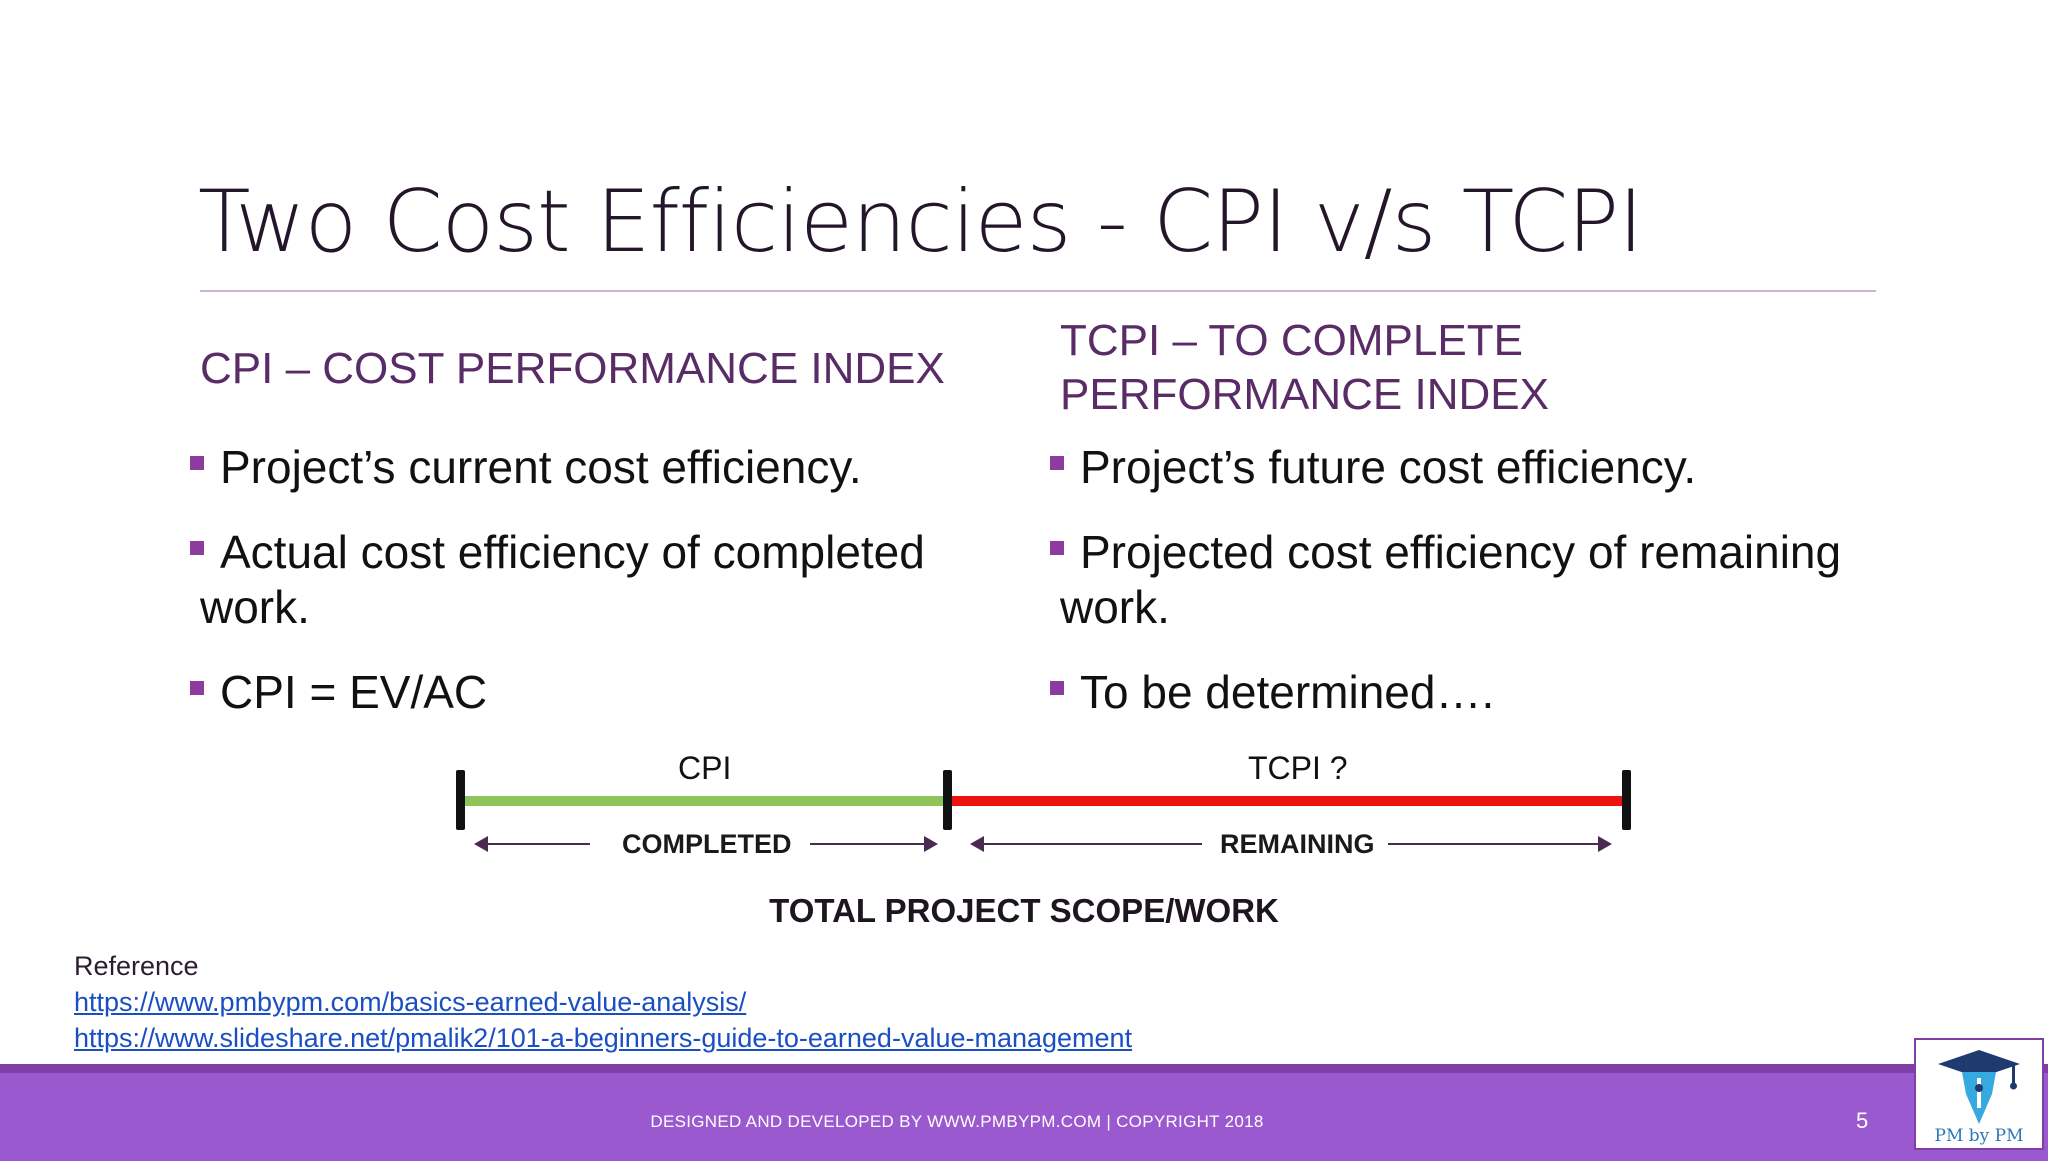  What do you see at coordinates (705, 768) in the screenshot?
I see `cpi-segment-label: CPI` at bounding box center [705, 768].